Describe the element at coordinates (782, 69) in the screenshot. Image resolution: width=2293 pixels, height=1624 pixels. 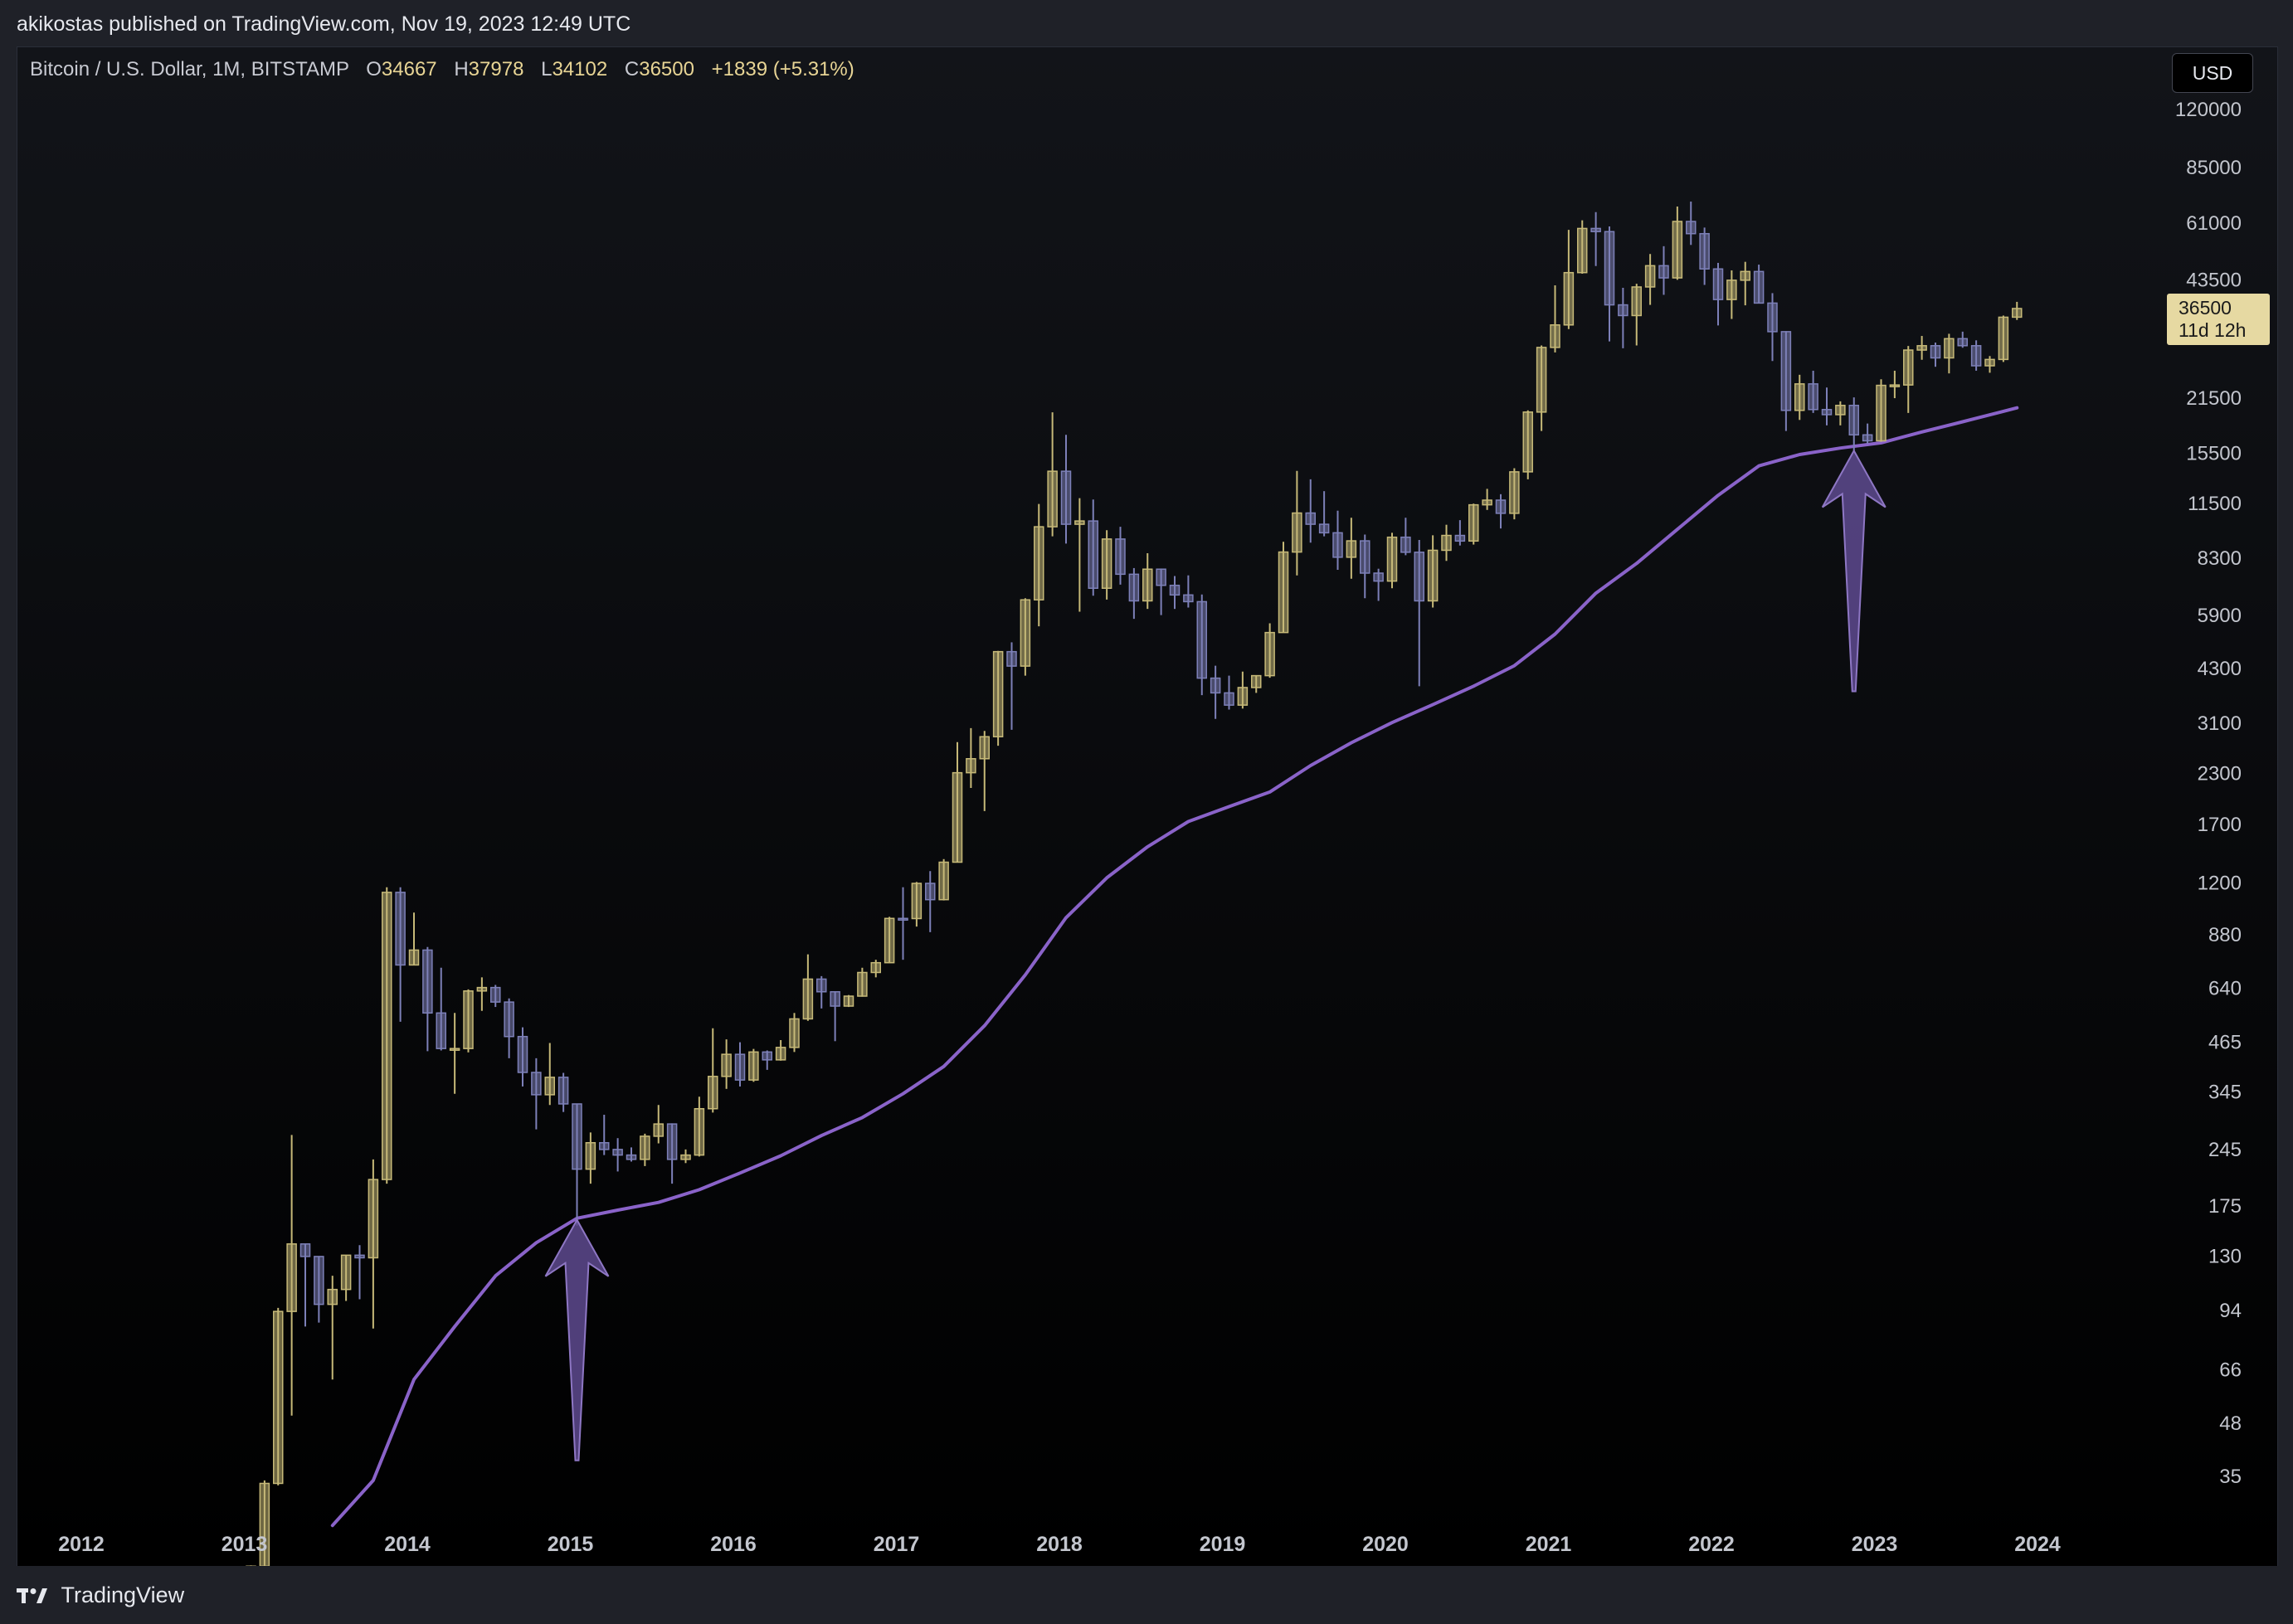
I see `change-value: +1839 (+5.31%)` at that location.